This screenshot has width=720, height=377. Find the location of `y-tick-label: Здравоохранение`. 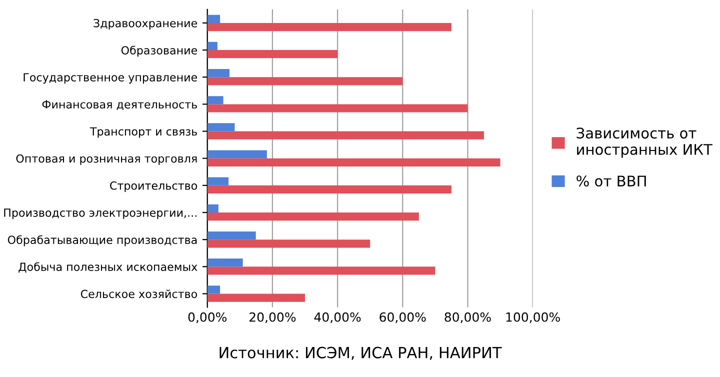

y-tick-label: Здравоохранение is located at coordinates (146, 24).